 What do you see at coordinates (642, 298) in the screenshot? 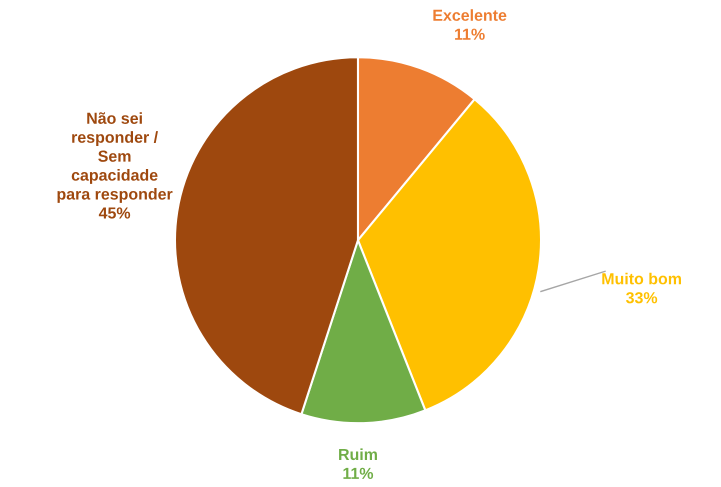
I see `data-label: 33%` at bounding box center [642, 298].